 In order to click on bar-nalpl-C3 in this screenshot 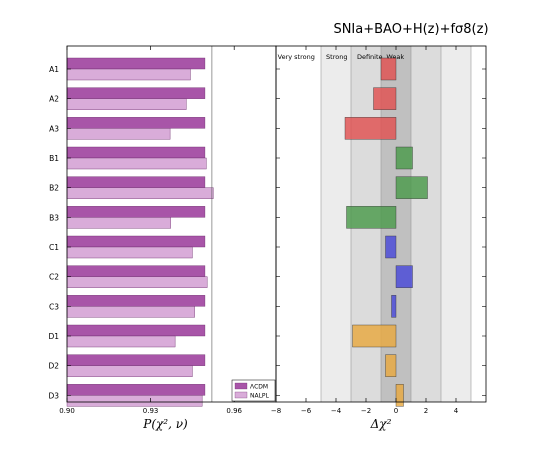, I will do `click(130, 312)`.